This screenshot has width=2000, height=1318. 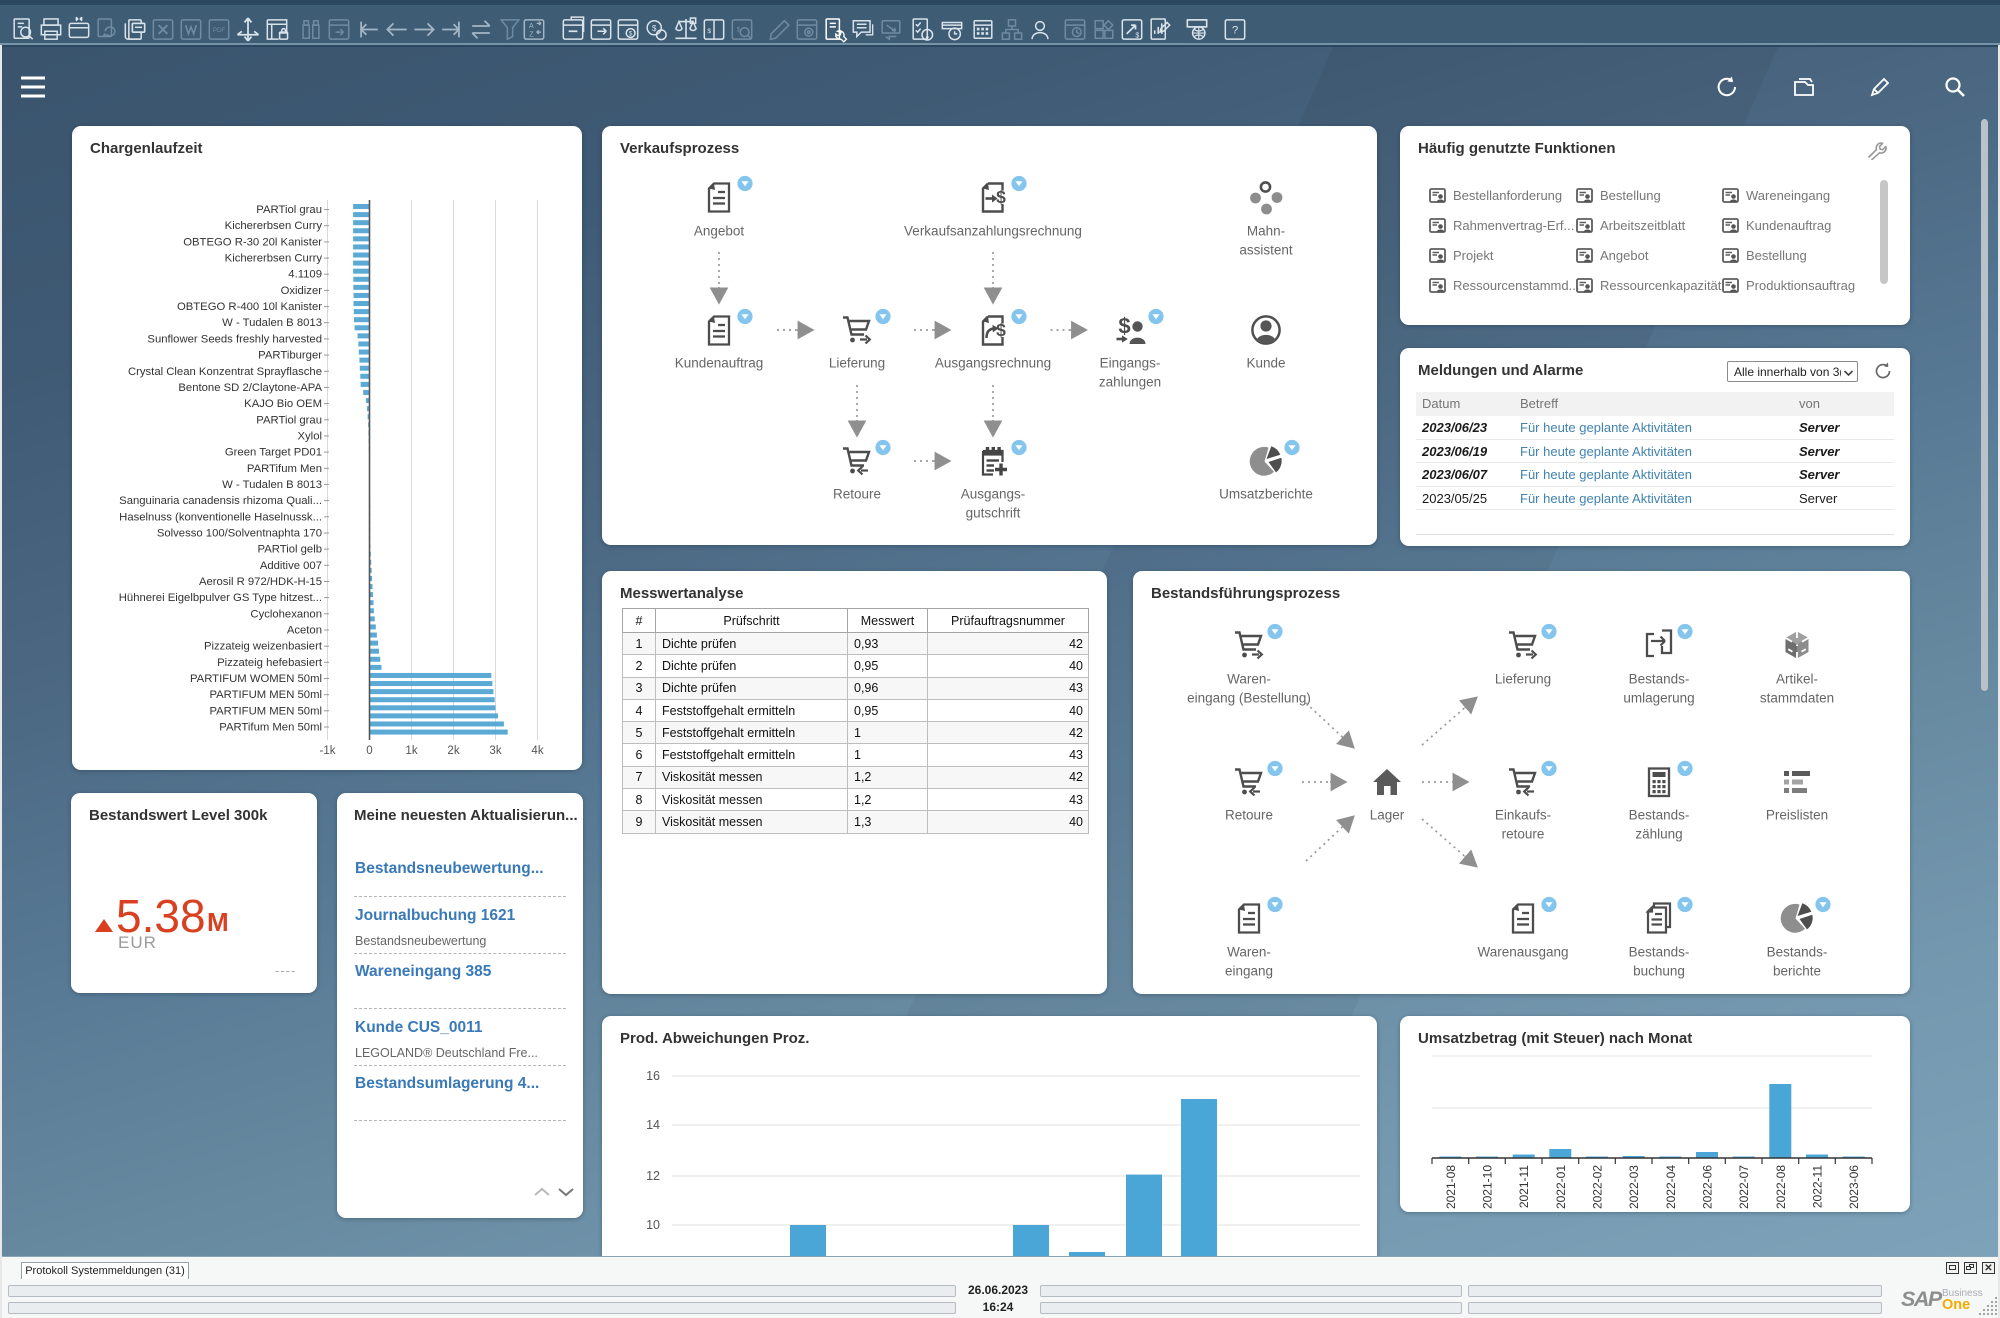 What do you see at coordinates (719, 363) in the screenshot?
I see `svg-text: Kundenauftrag` at bounding box center [719, 363].